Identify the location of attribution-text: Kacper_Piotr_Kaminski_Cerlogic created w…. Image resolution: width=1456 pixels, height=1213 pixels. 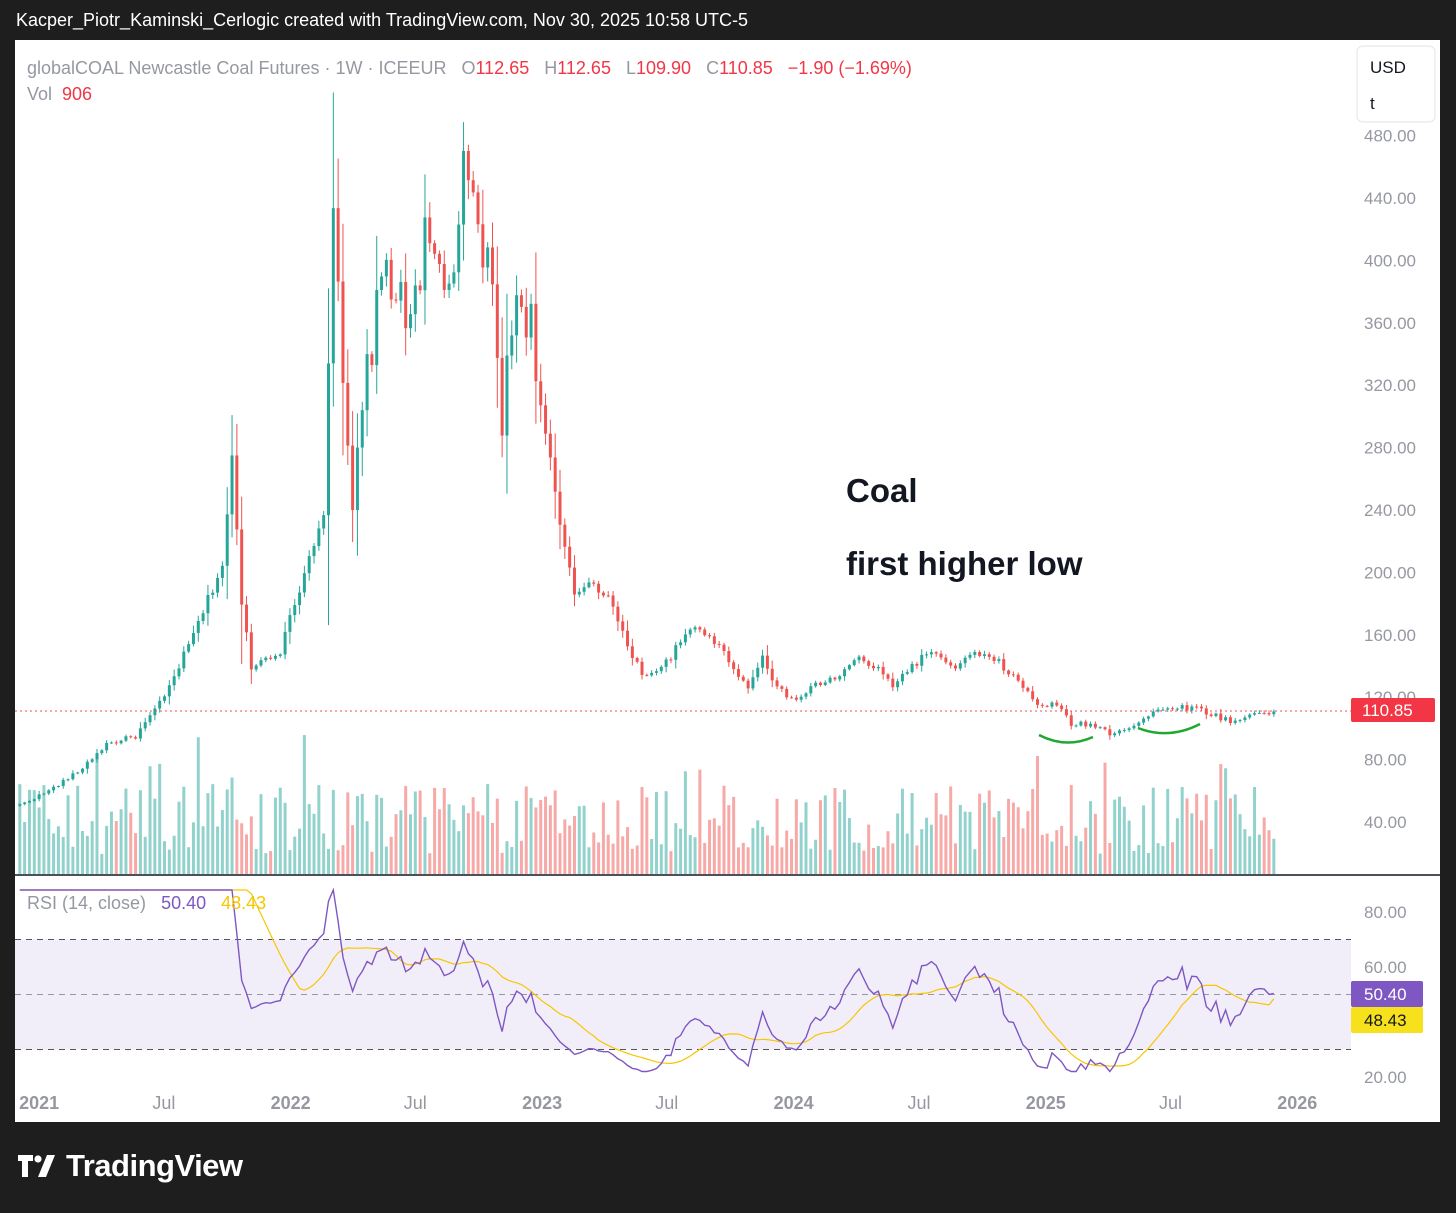
(382, 20).